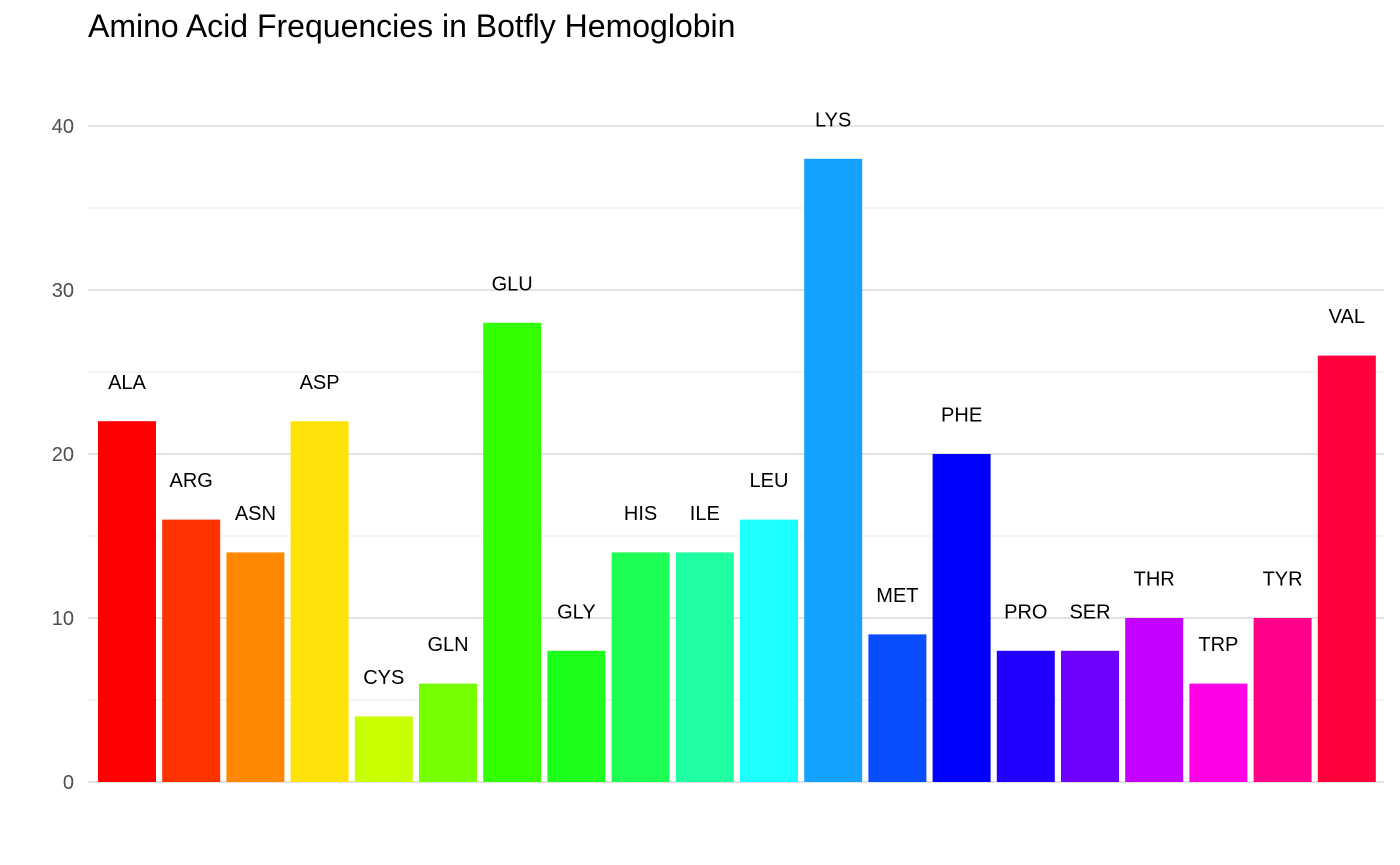 This screenshot has height=865, width=1400. I want to click on y-tick-label: 20, so click(63, 455).